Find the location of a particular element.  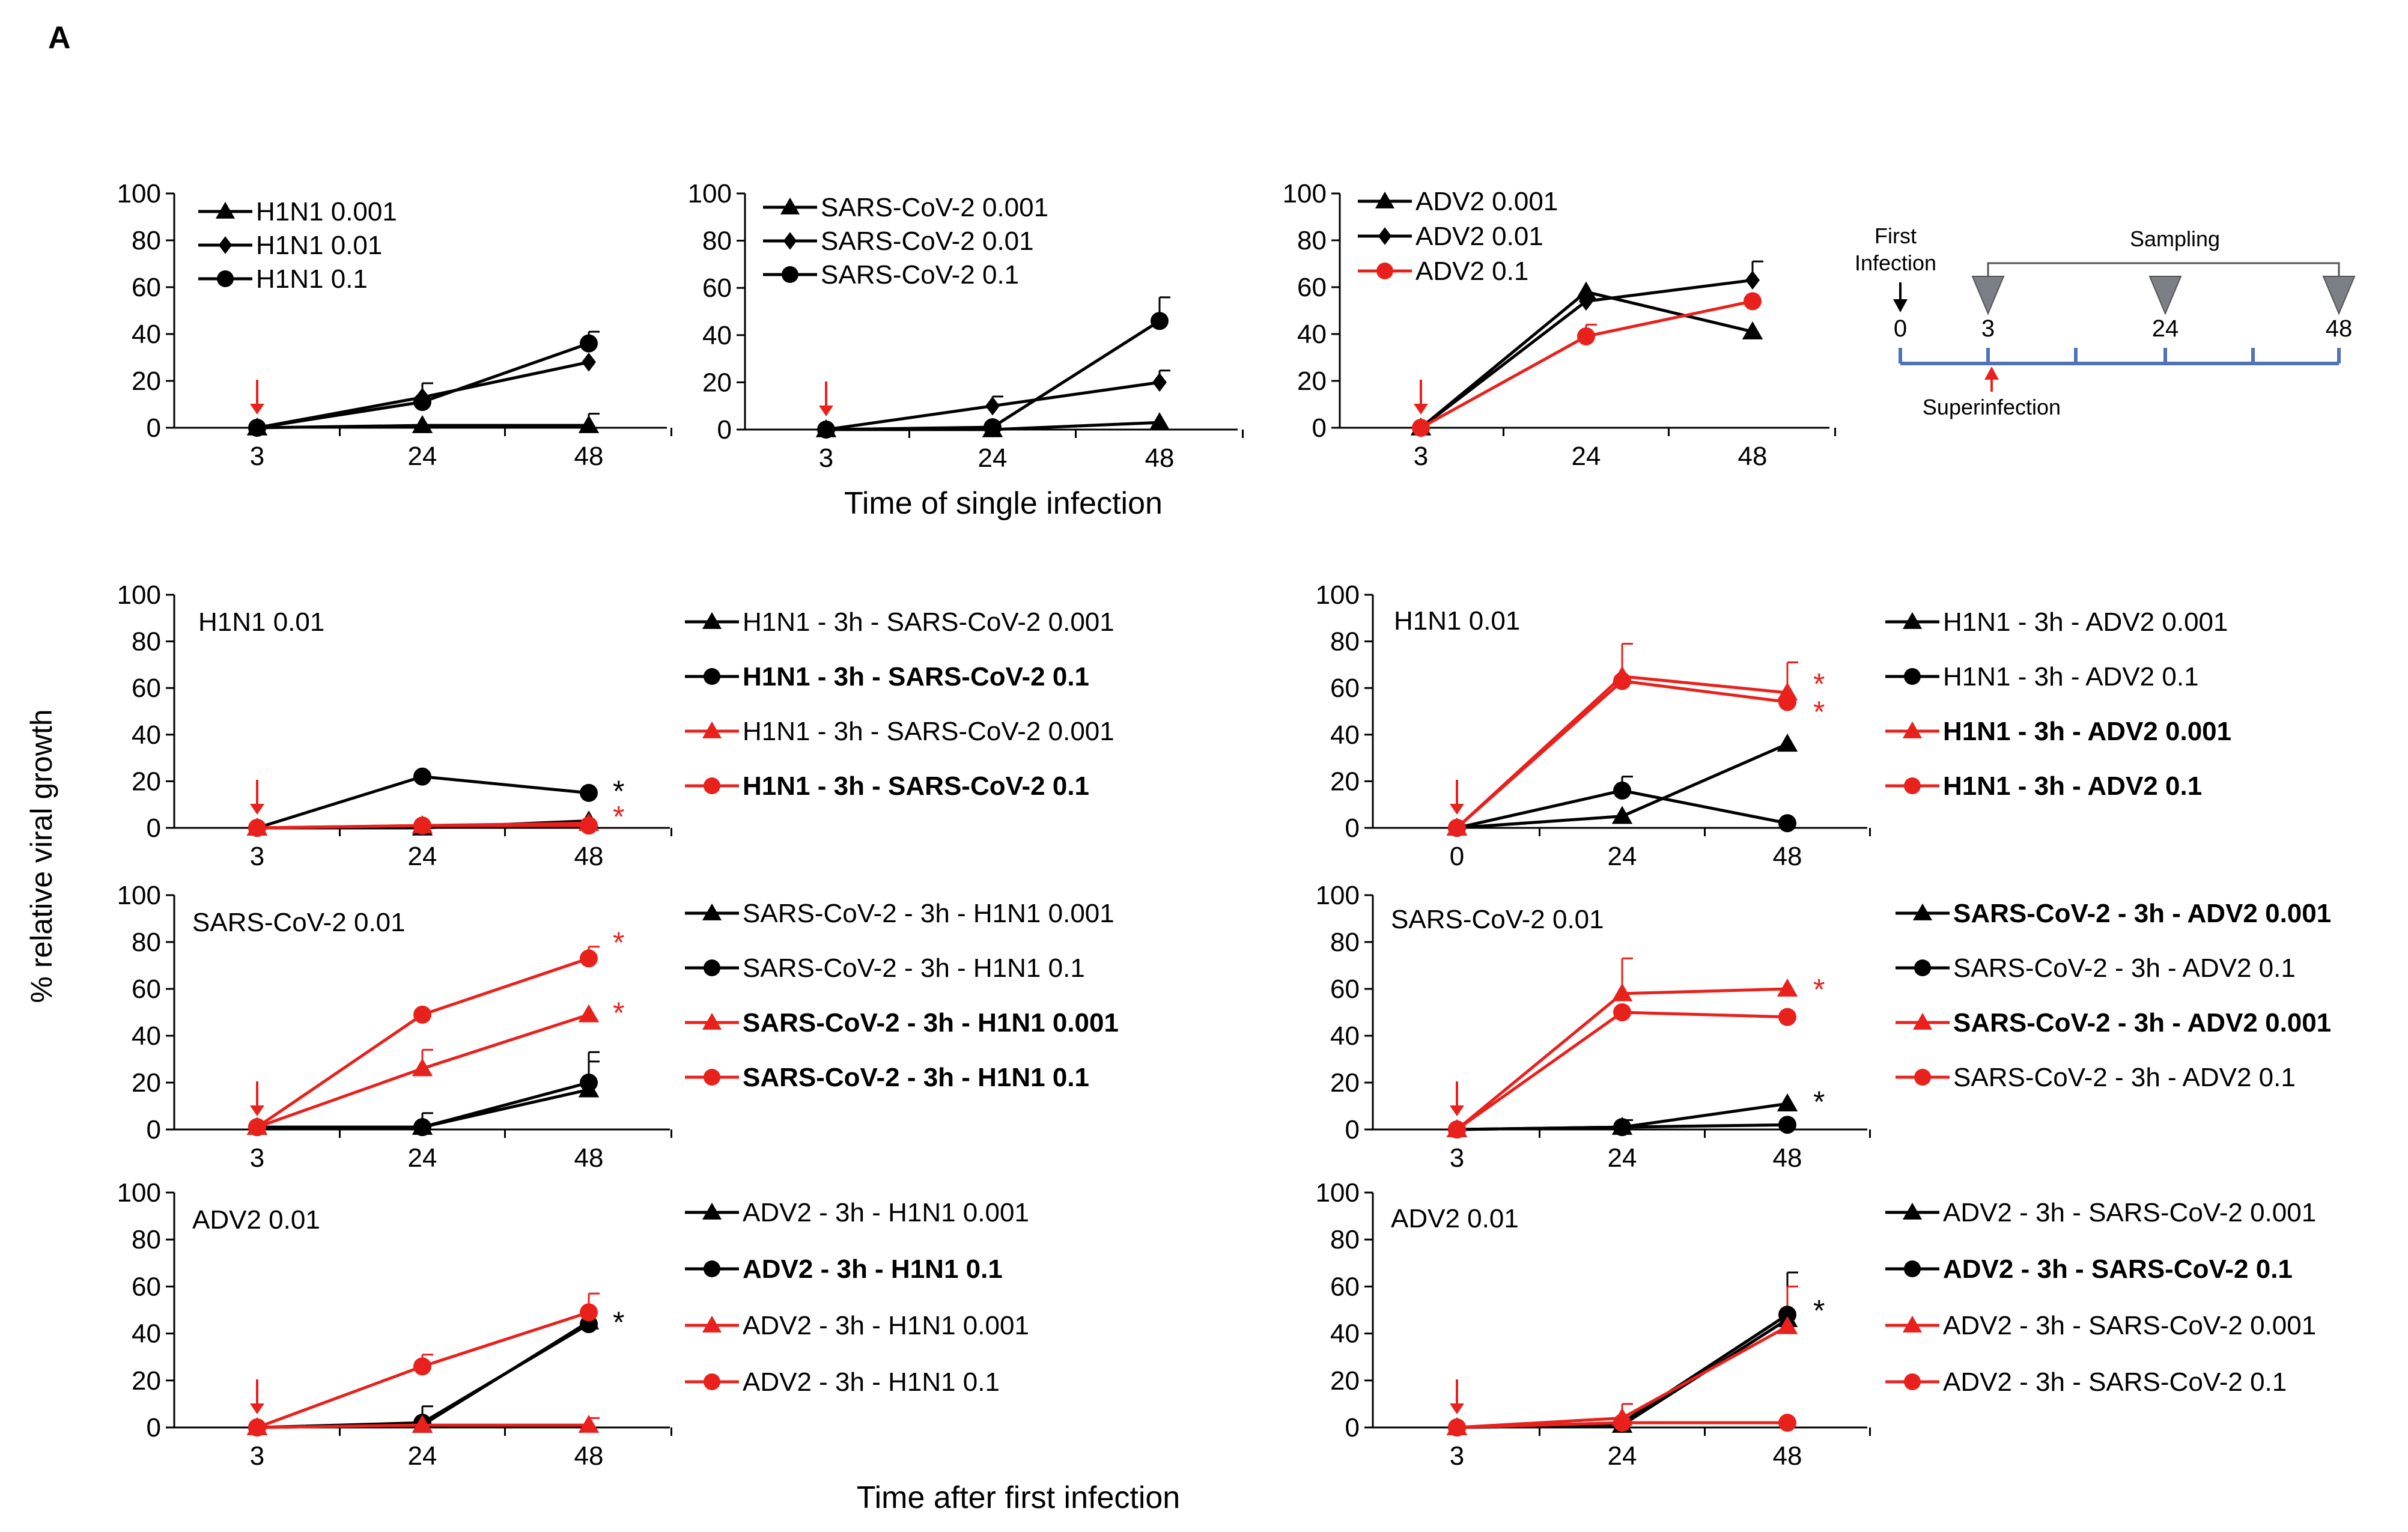

legend-label: ADV2 0.01 is located at coordinates (1479, 237).